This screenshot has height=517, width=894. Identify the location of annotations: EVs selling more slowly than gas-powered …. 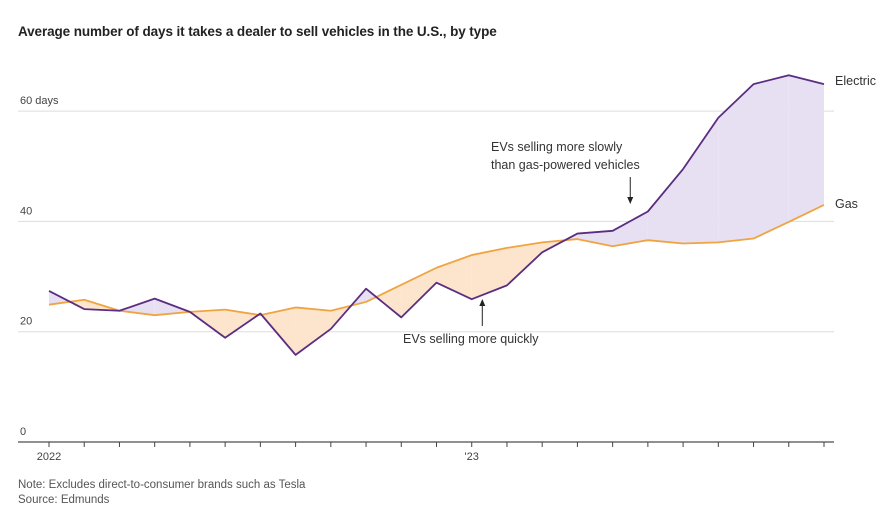
(521, 243).